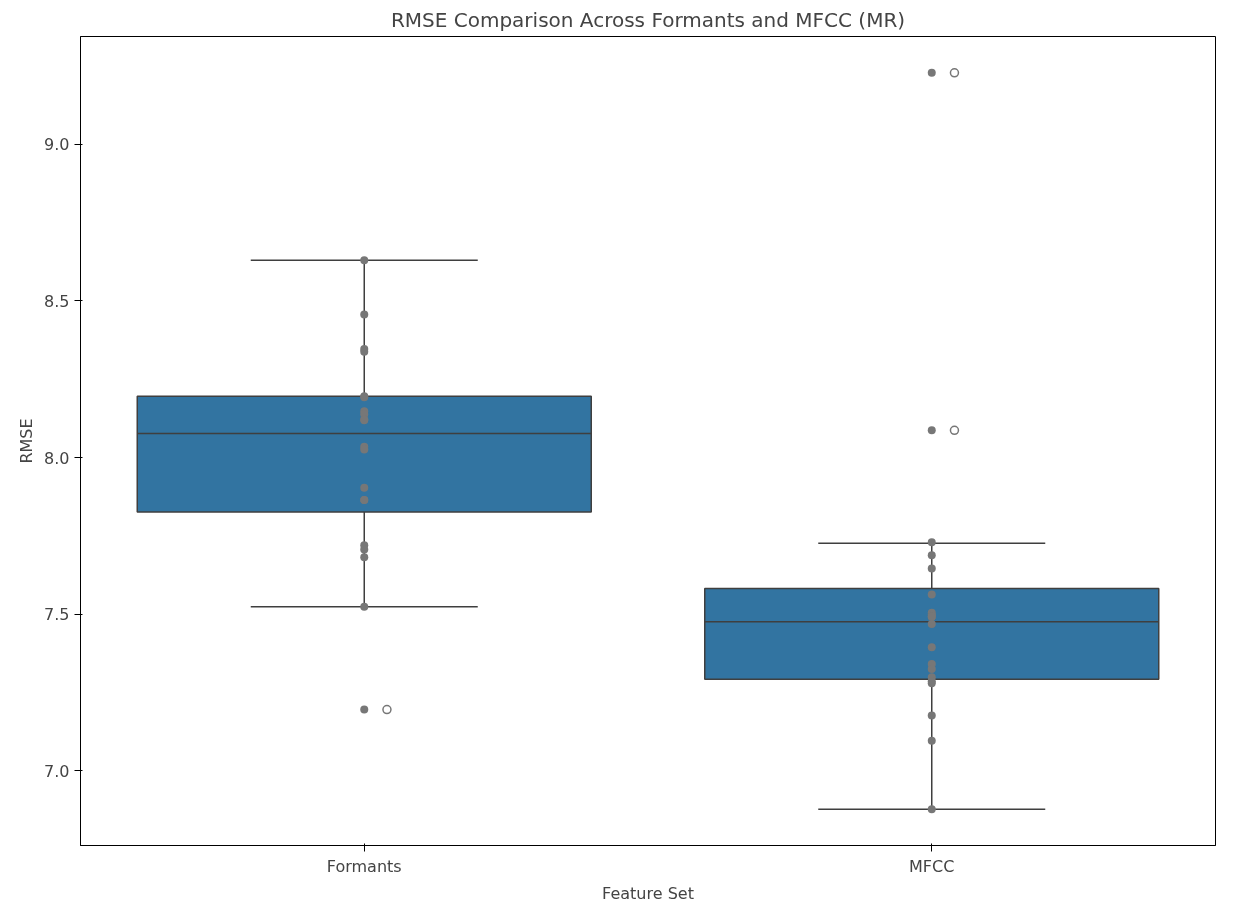  What do you see at coordinates (364, 866) in the screenshot?
I see `x-tick-label: Formants` at bounding box center [364, 866].